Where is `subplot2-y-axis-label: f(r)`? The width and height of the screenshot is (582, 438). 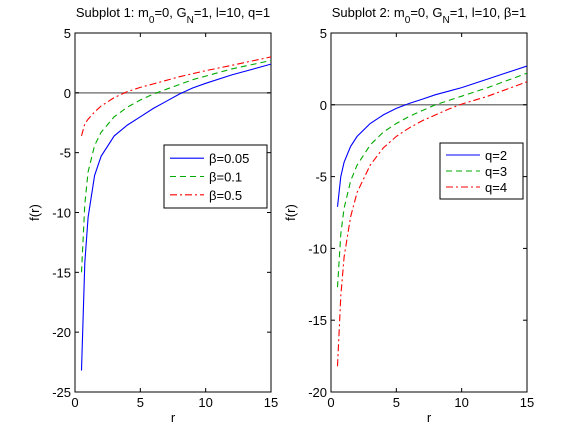 subplot2-y-axis-label: f(r) is located at coordinates (290, 212).